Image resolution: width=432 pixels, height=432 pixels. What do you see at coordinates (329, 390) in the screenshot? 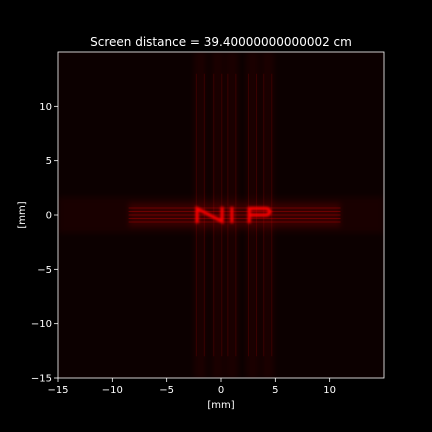
I see `x-tick-label: 10` at bounding box center [329, 390].